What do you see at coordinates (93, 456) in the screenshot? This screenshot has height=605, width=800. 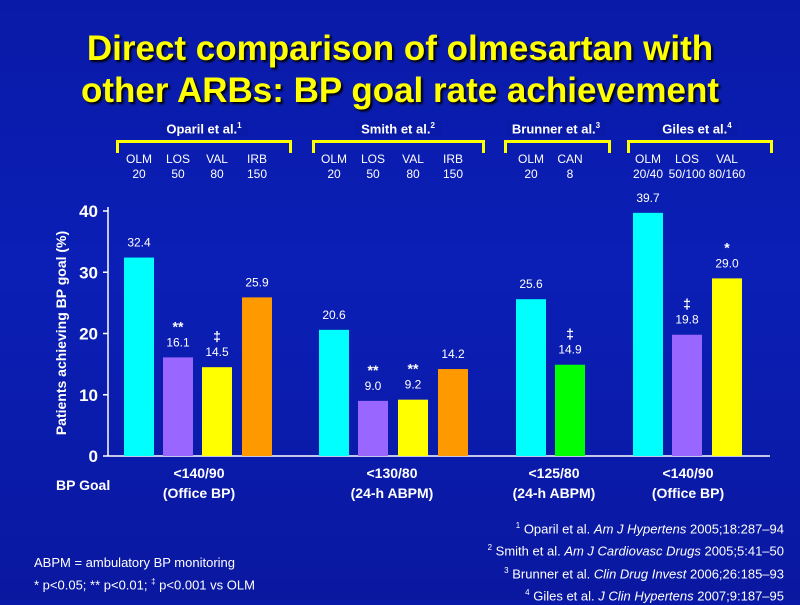 I see `y-tick-label: 0` at bounding box center [93, 456].